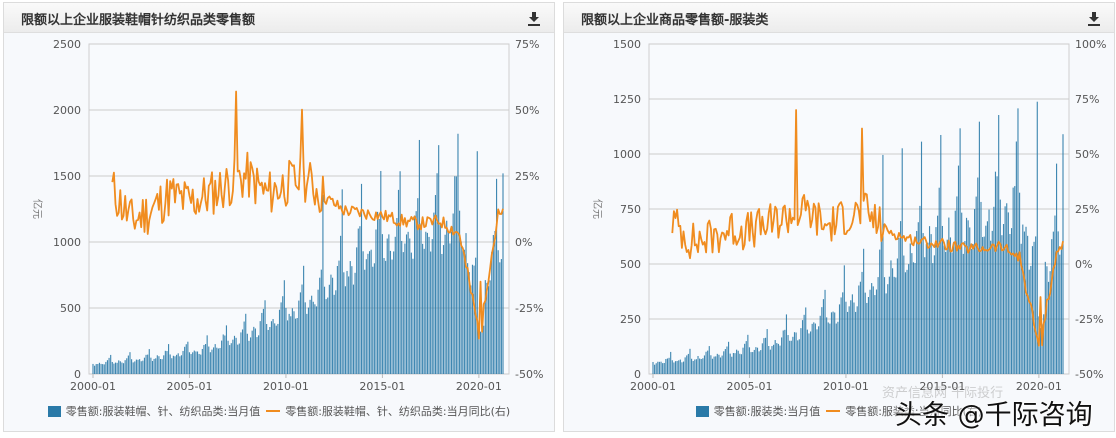 Image resolution: width=1116 pixels, height=438 pixels. Describe the element at coordinates (630, 209) in the screenshot. I see `svg-text: 750` at that location.